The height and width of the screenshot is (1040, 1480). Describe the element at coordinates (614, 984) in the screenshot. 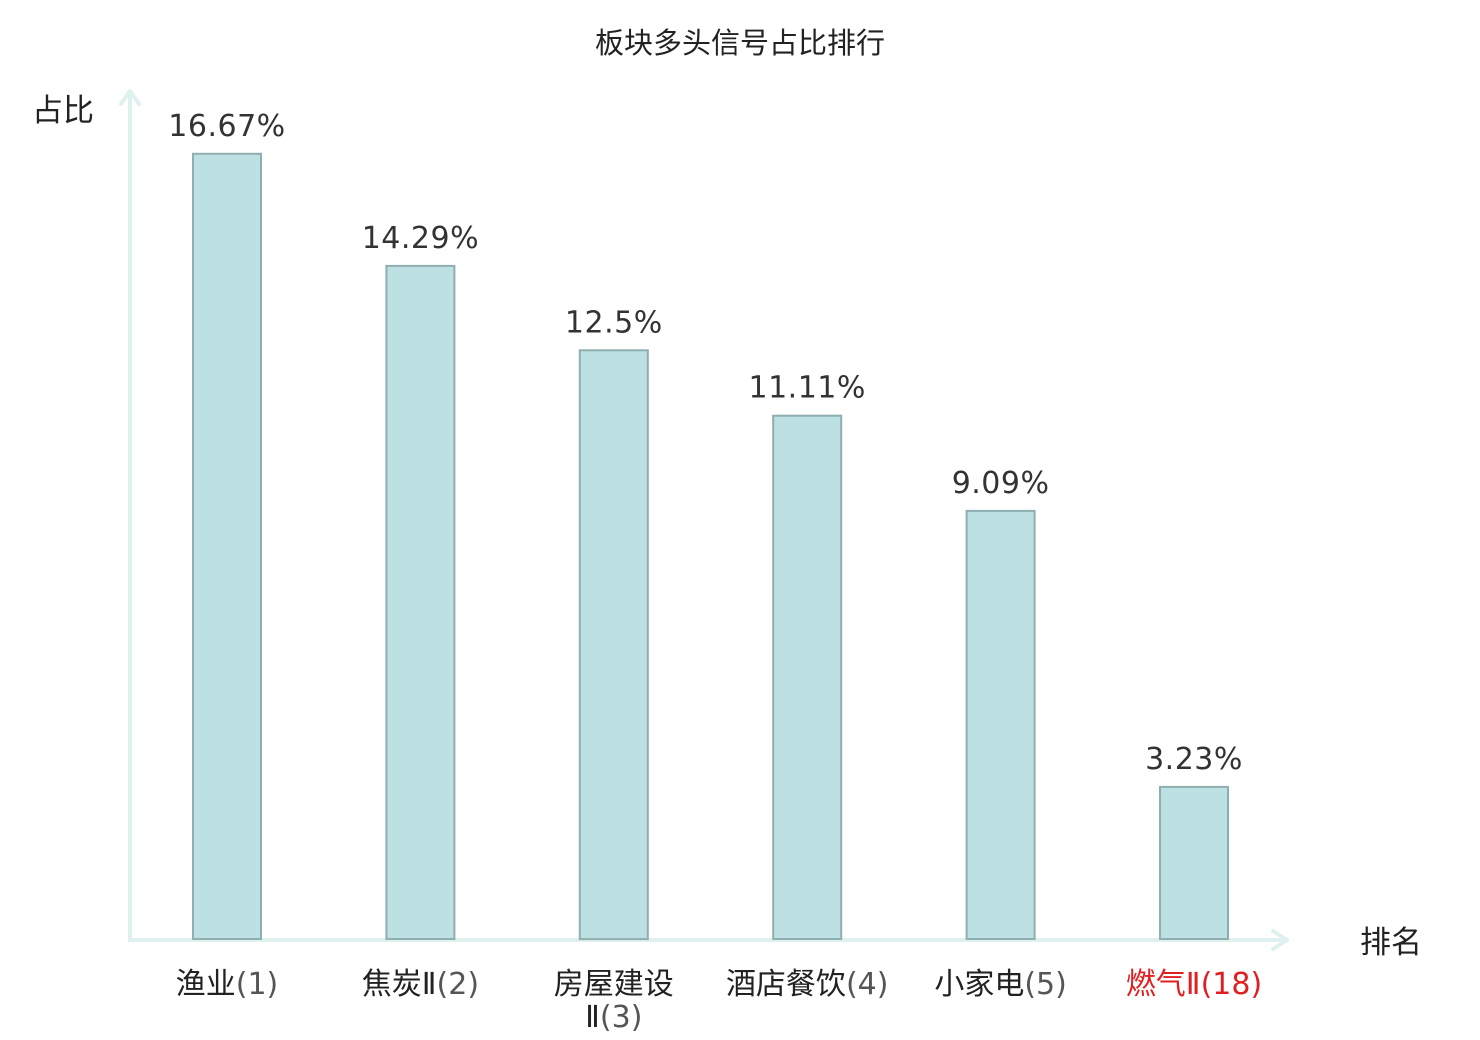

I see `category-name: 房屋建设` at that location.